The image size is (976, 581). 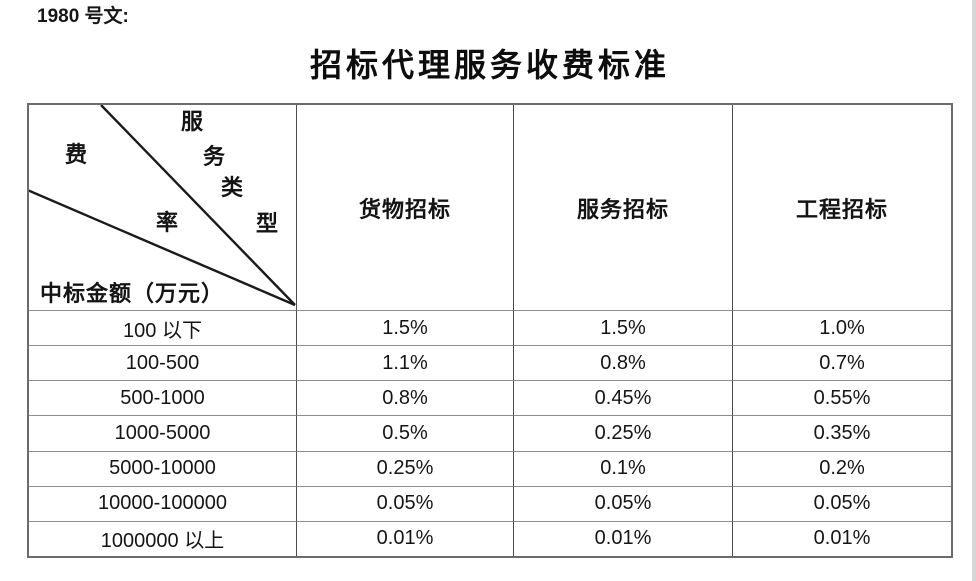 I want to click on services-rate-cell: 1.5%, so click(x=623, y=328).